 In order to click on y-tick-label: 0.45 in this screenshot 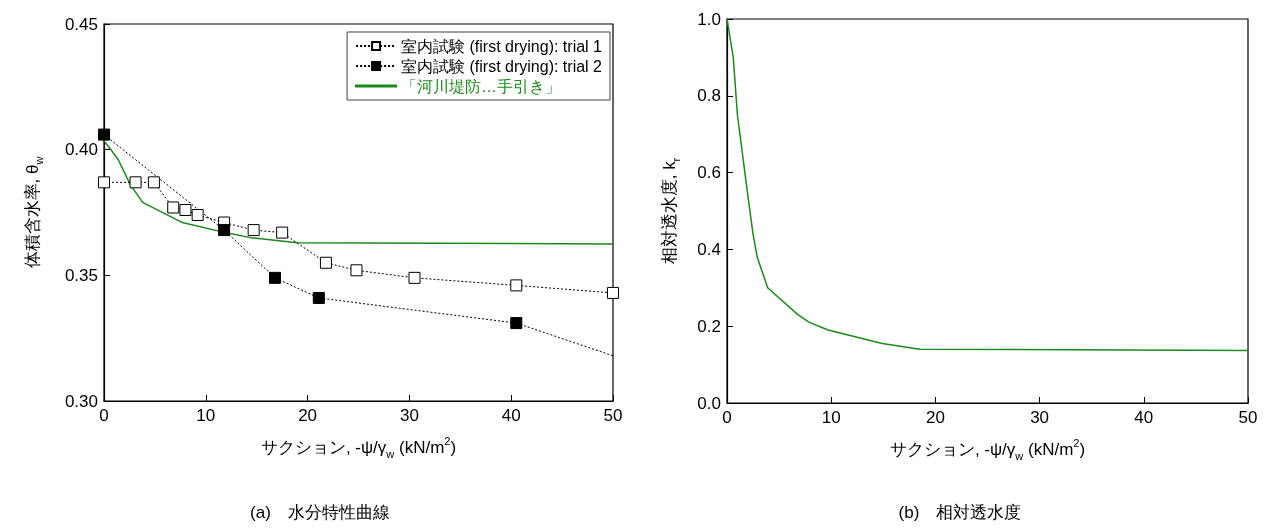, I will do `click(81, 24)`.